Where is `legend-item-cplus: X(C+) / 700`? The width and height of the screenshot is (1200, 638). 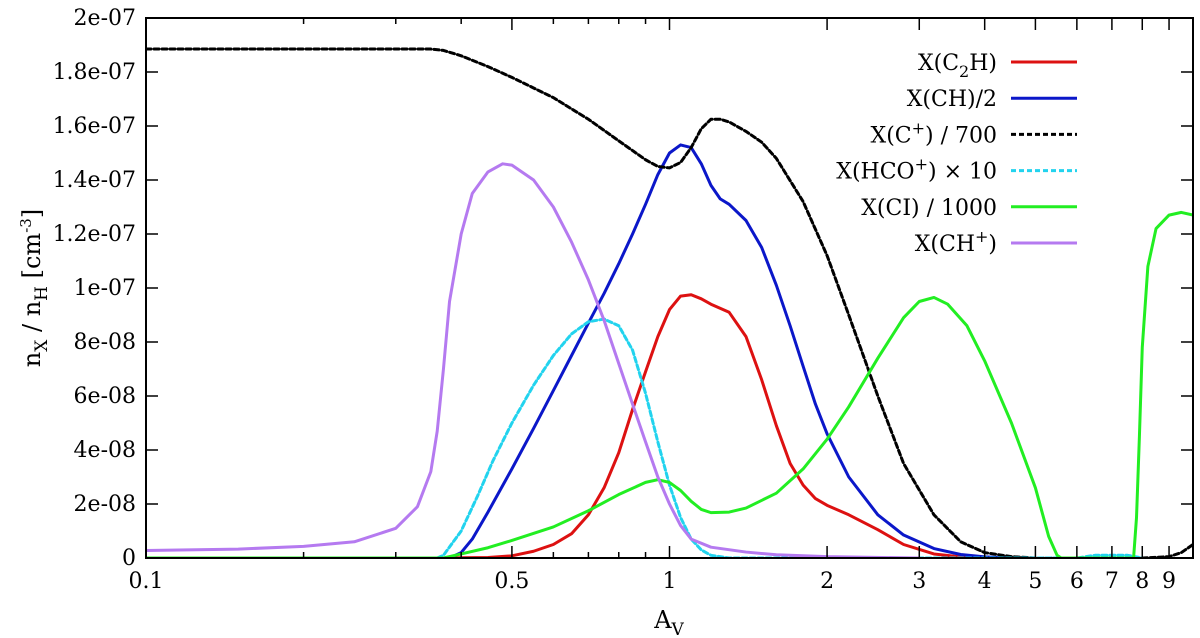 legend-item-cplus: X(C+) / 700 is located at coordinates (974, 133).